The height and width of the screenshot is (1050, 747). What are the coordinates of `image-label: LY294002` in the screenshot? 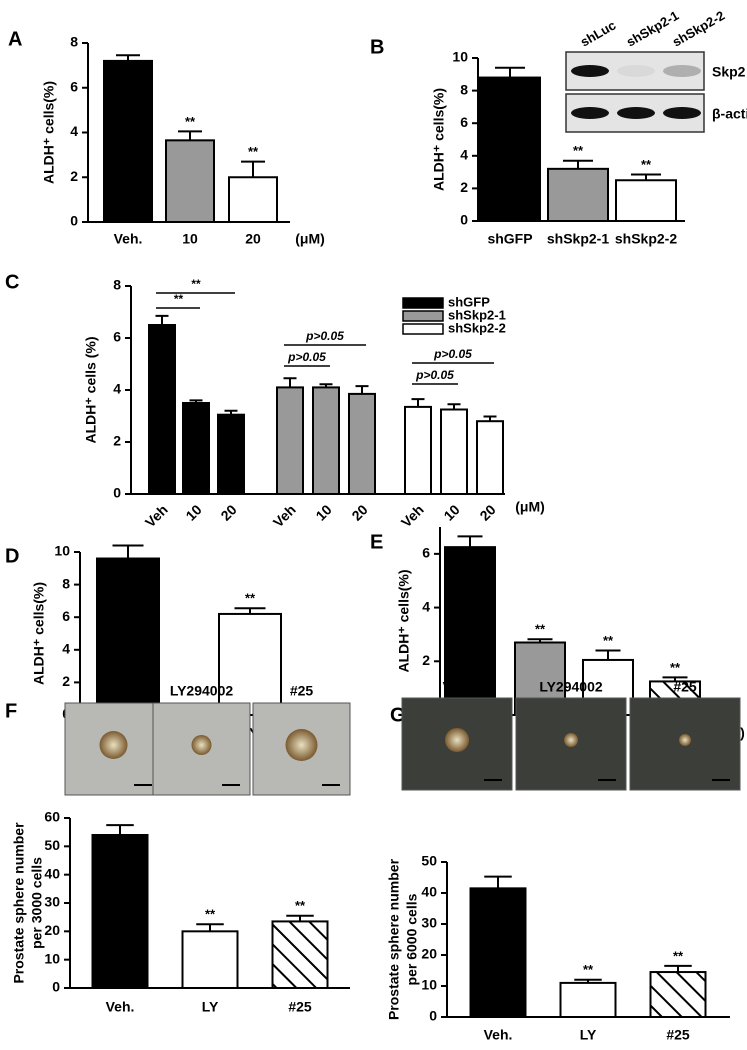 It's located at (202, 691).